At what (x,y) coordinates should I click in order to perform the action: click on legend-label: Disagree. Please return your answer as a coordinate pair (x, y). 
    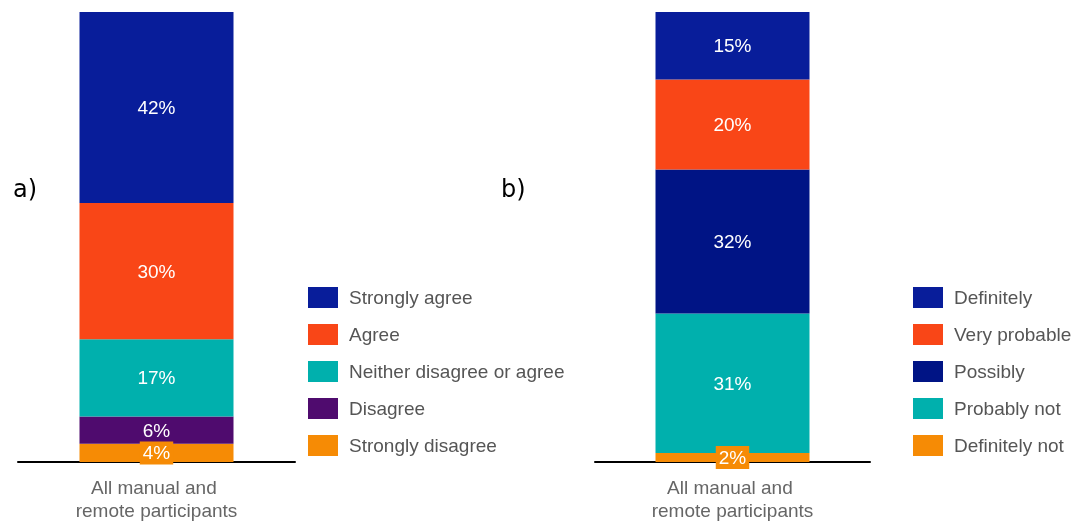
    Looking at the image, I should click on (387, 408).